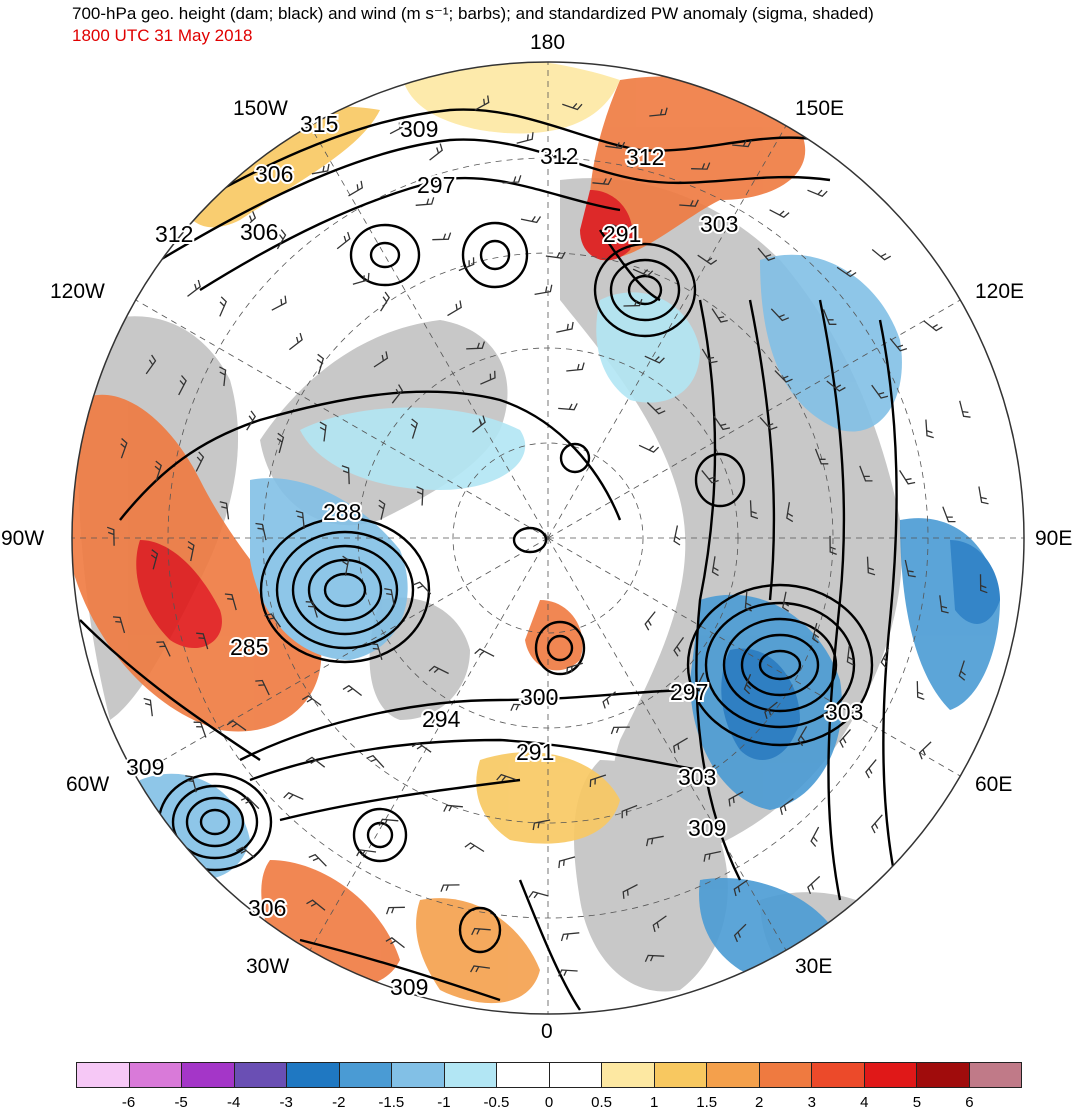 The width and height of the screenshot is (1088, 1112). Describe the element at coordinates (259, 232) in the screenshot. I see `contour-label: 306` at that location.